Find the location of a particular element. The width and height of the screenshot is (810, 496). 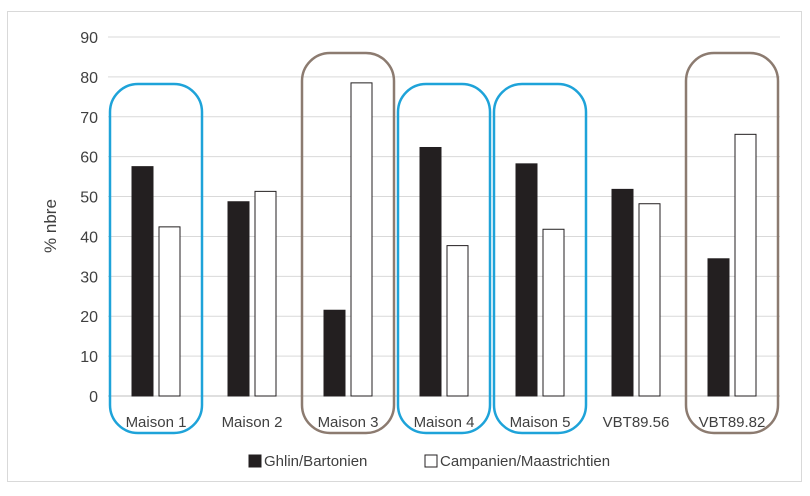

x-tick-label: Maison 5 is located at coordinates (540, 422).